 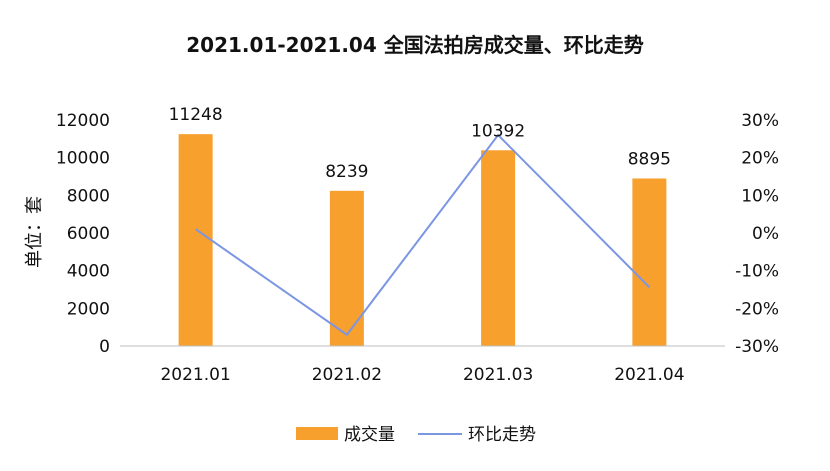 What do you see at coordinates (88, 309) in the screenshot?
I see `y-tick-label: 2000` at bounding box center [88, 309].